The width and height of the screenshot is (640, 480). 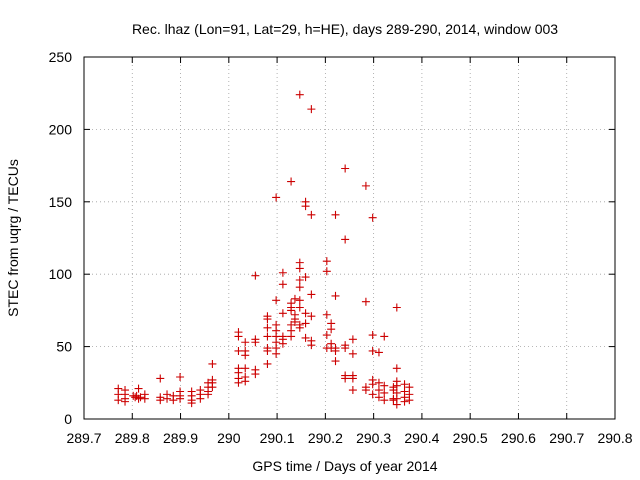 What do you see at coordinates (344, 466) in the screenshot?
I see `x-axis-label: GPS time / Days of year 2014` at bounding box center [344, 466].